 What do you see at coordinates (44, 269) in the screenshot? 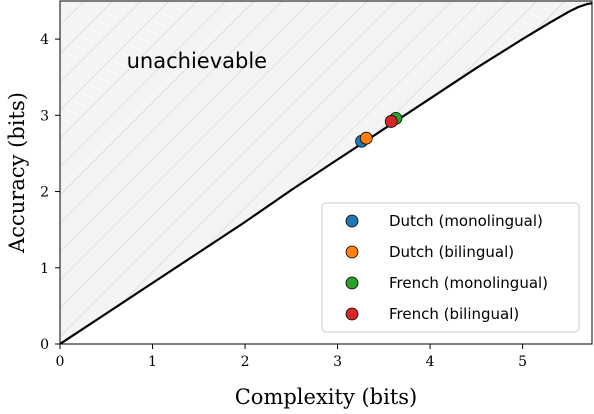
I see `y-tick-label: 1` at bounding box center [44, 269].